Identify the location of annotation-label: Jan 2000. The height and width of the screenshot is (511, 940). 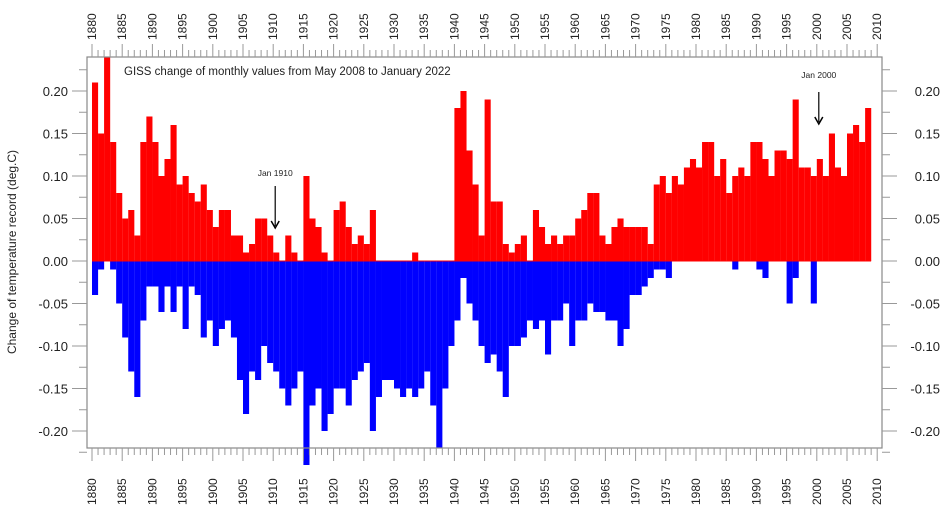
(818, 75).